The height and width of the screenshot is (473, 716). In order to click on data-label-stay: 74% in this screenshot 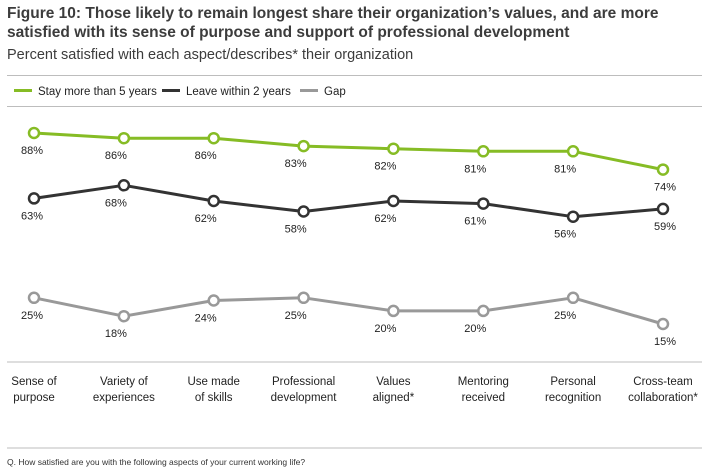, I will do `click(665, 188)`.